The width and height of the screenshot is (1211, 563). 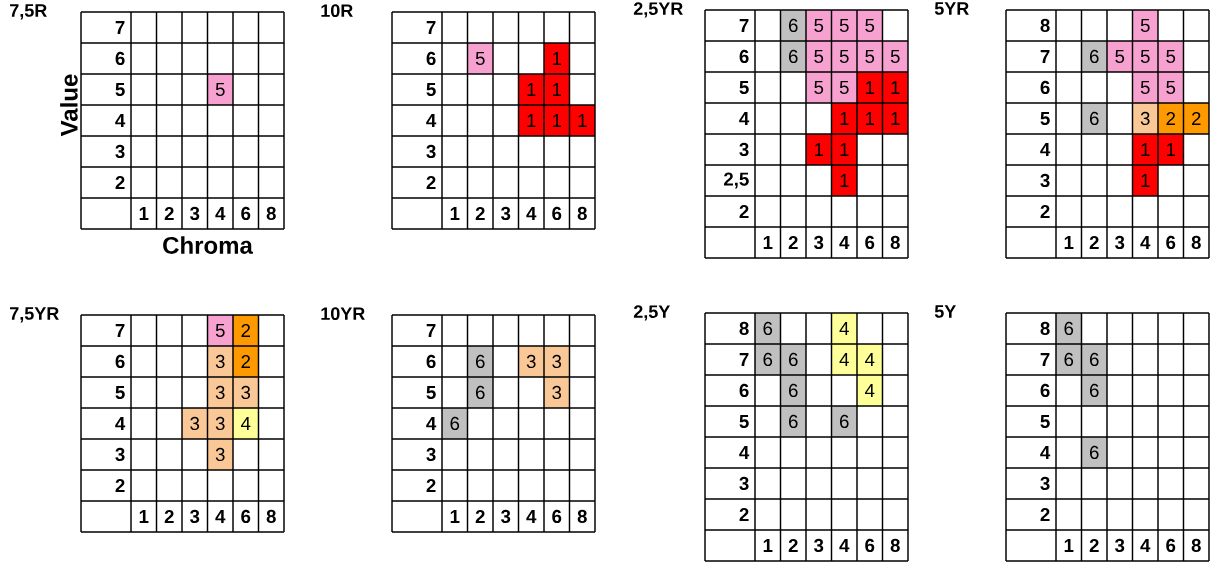 What do you see at coordinates (208, 245) in the screenshot?
I see `x-axis-title: Chroma` at bounding box center [208, 245].